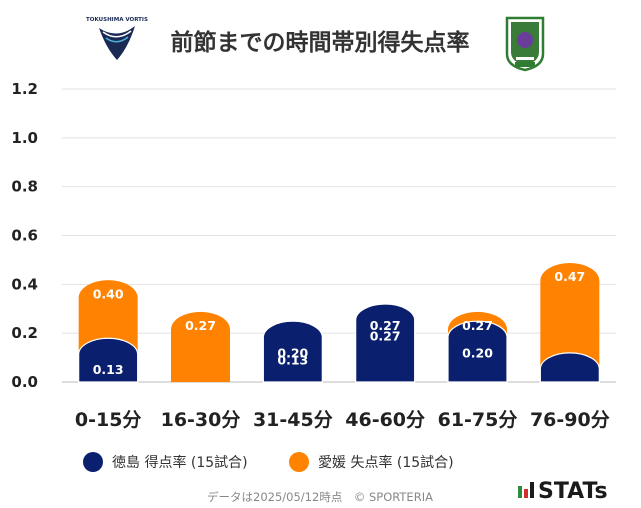 Image resolution: width=641 pixels, height=508 pixels. Describe the element at coordinates (201, 420) in the screenshot. I see `x-tick-label: 16-30分` at that location.